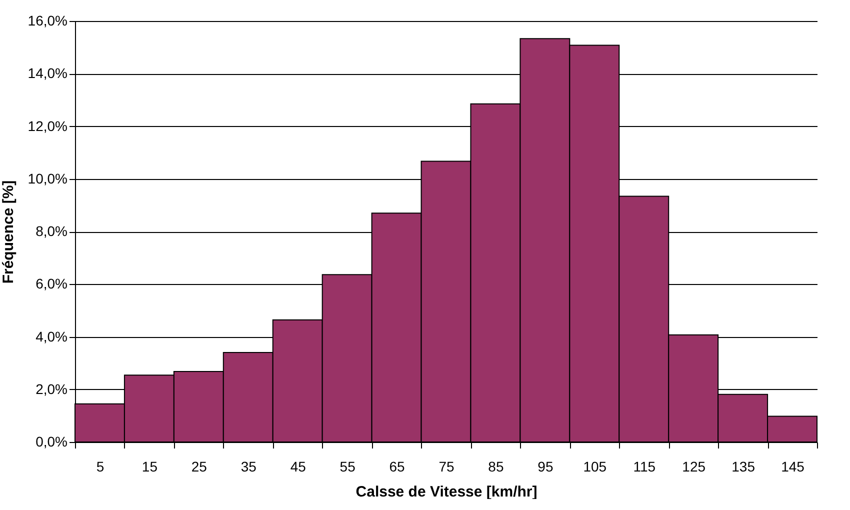 The width and height of the screenshot is (850, 510). What do you see at coordinates (644, 466) in the screenshot?
I see `x-tick-label: 115` at bounding box center [644, 466].